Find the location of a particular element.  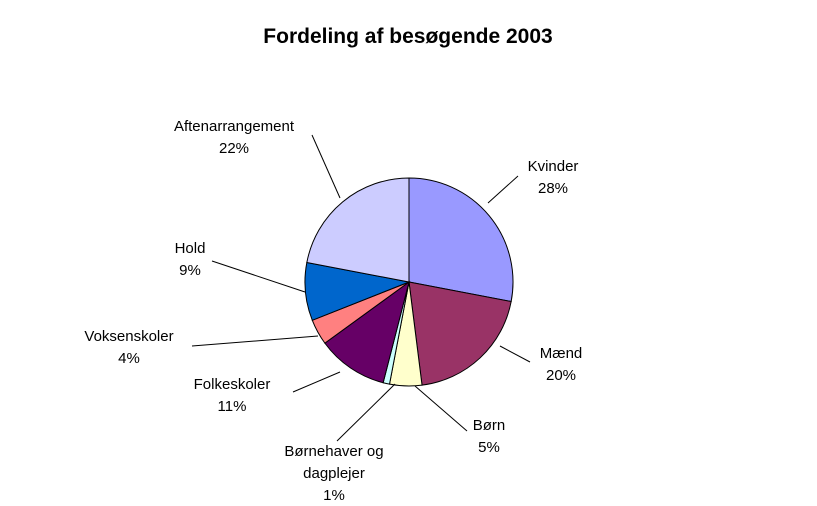

slice-percent: 4% is located at coordinates (129, 358).